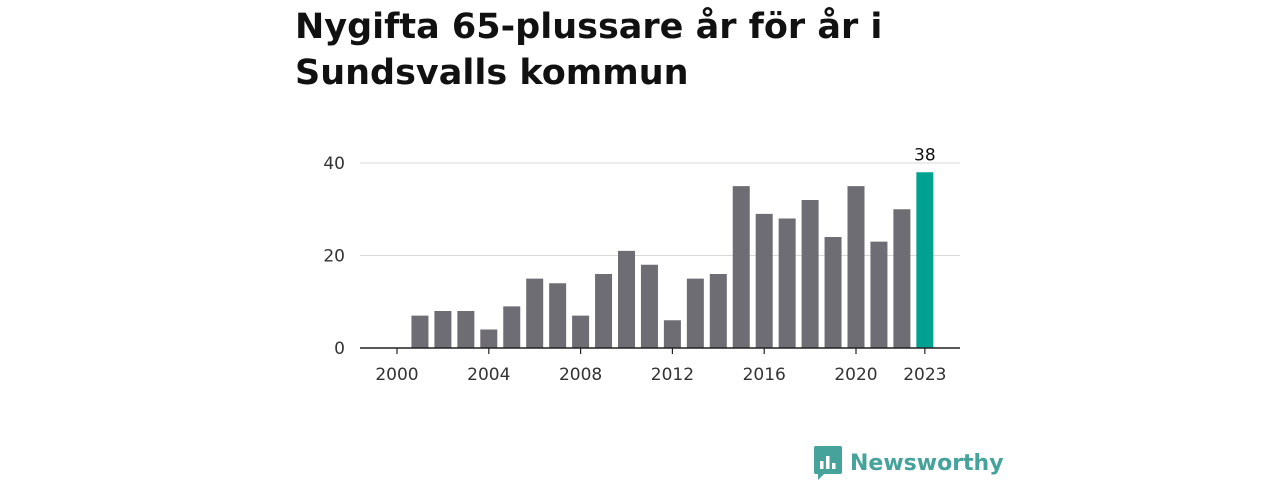 Image resolution: width=1280 pixels, height=480 pixels. What do you see at coordinates (855, 375) in the screenshot?
I see `x-tick-label: 2020` at bounding box center [855, 375].